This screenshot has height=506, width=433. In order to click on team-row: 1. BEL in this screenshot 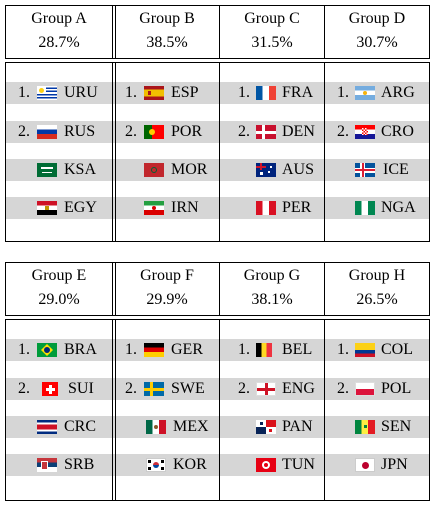, I will do `click(272, 350)`.